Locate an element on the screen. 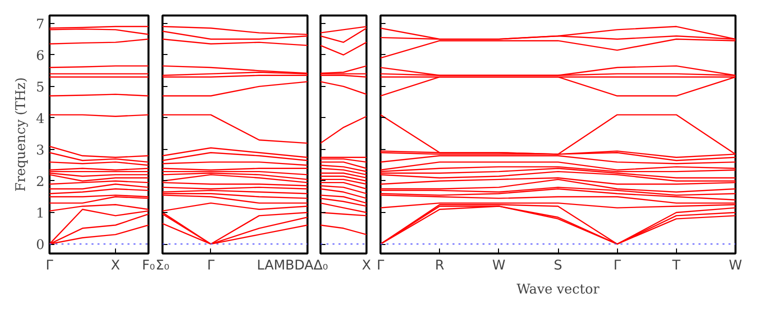 The height and width of the screenshot is (310, 757). x-tick-label: Σ₀ is located at coordinates (163, 266).